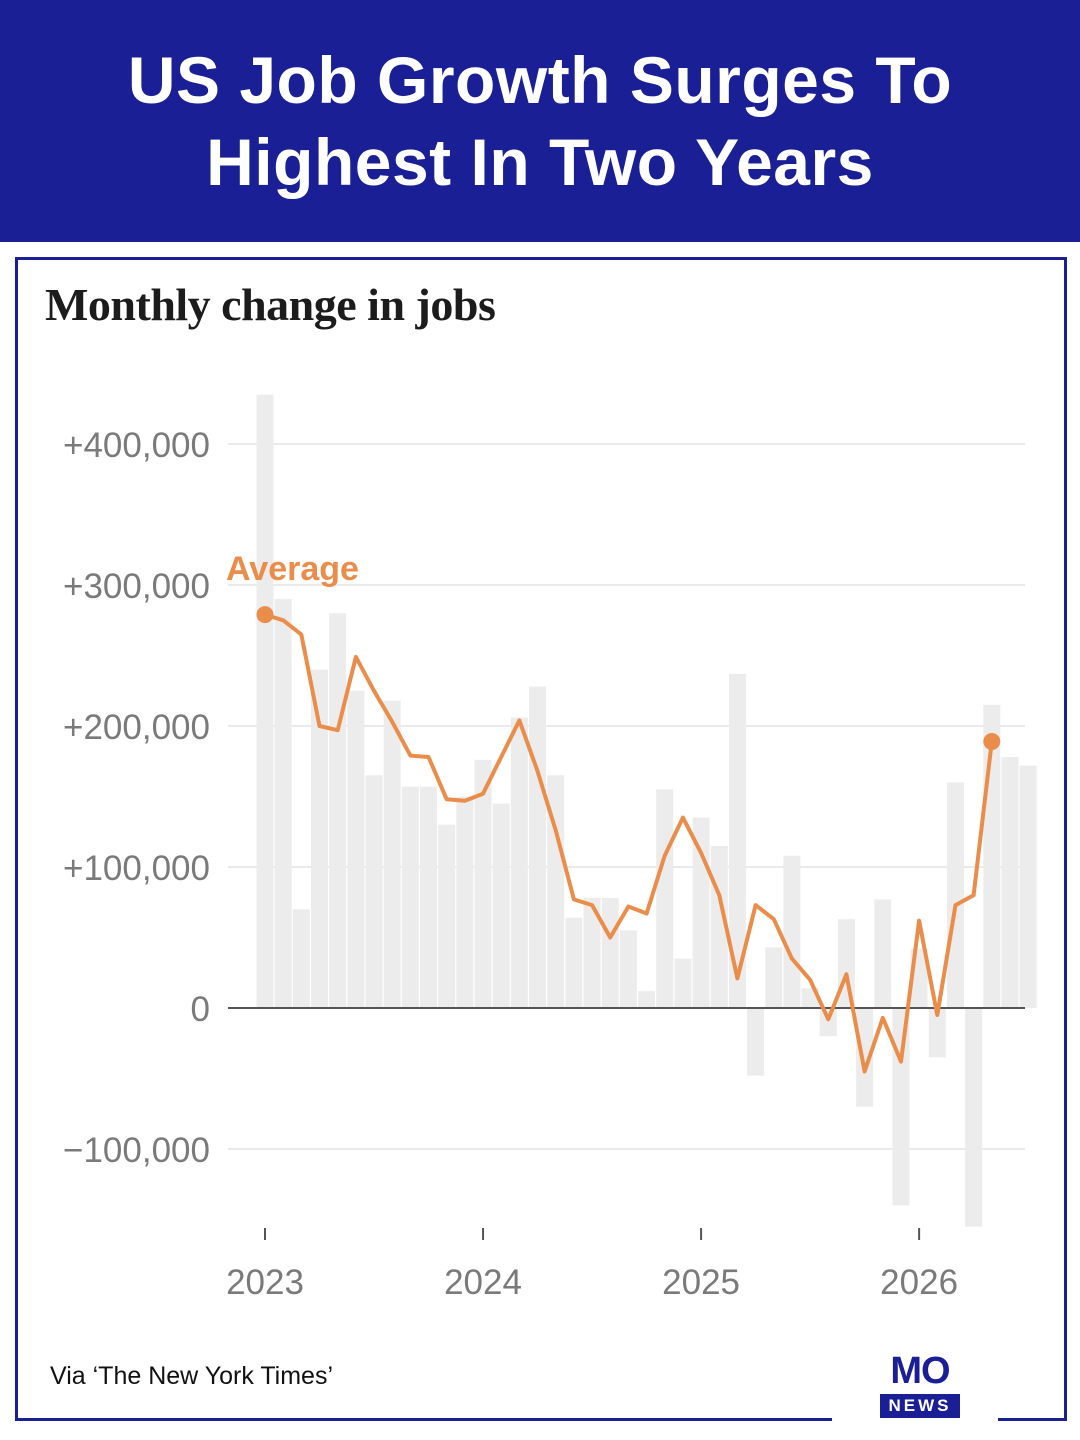  Describe the element at coordinates (920, 1406) in the screenshot. I see `logo-text-bottom: NEWS` at that location.